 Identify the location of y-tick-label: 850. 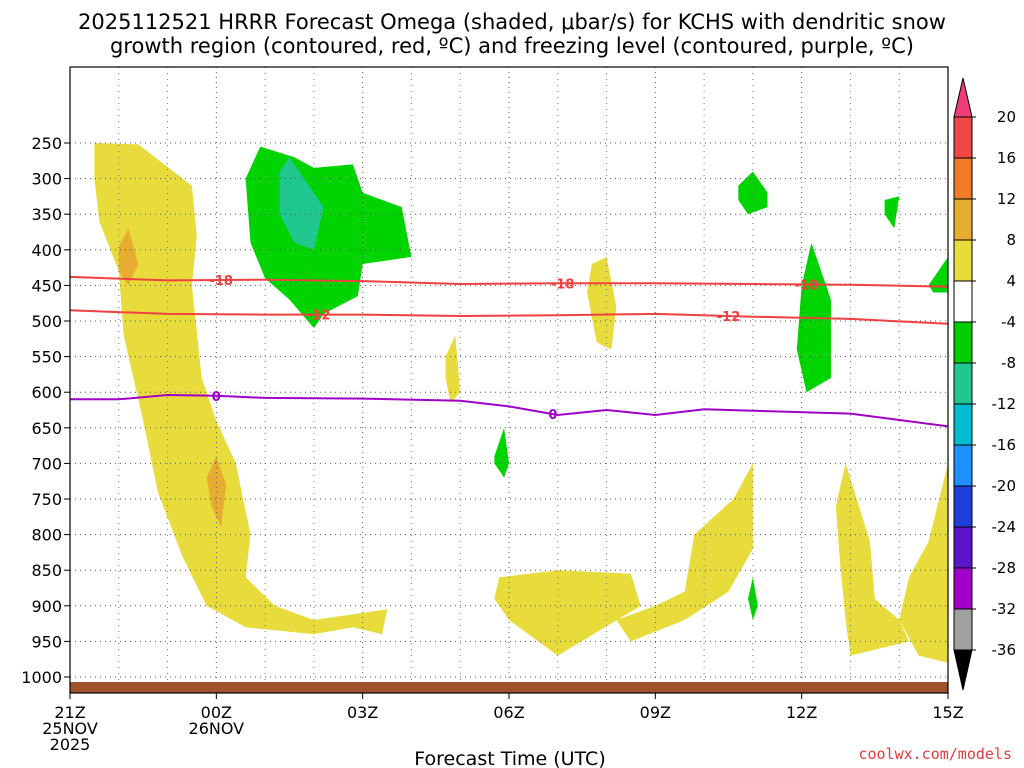
(46, 570).